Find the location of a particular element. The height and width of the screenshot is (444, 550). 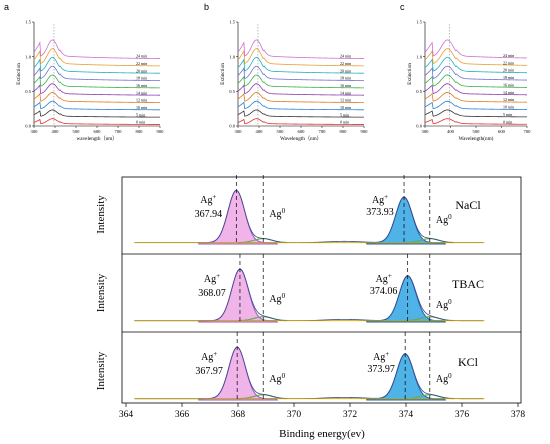

x-tick-label: 300 is located at coordinates (35, 131).